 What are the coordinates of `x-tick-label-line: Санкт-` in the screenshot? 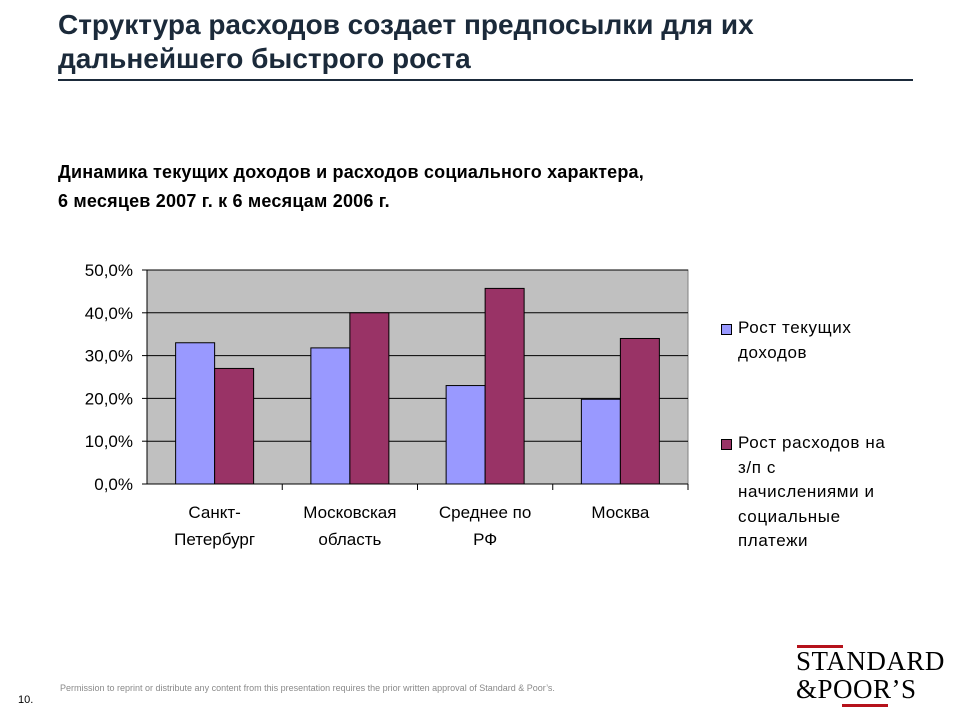 It's located at (214, 512).